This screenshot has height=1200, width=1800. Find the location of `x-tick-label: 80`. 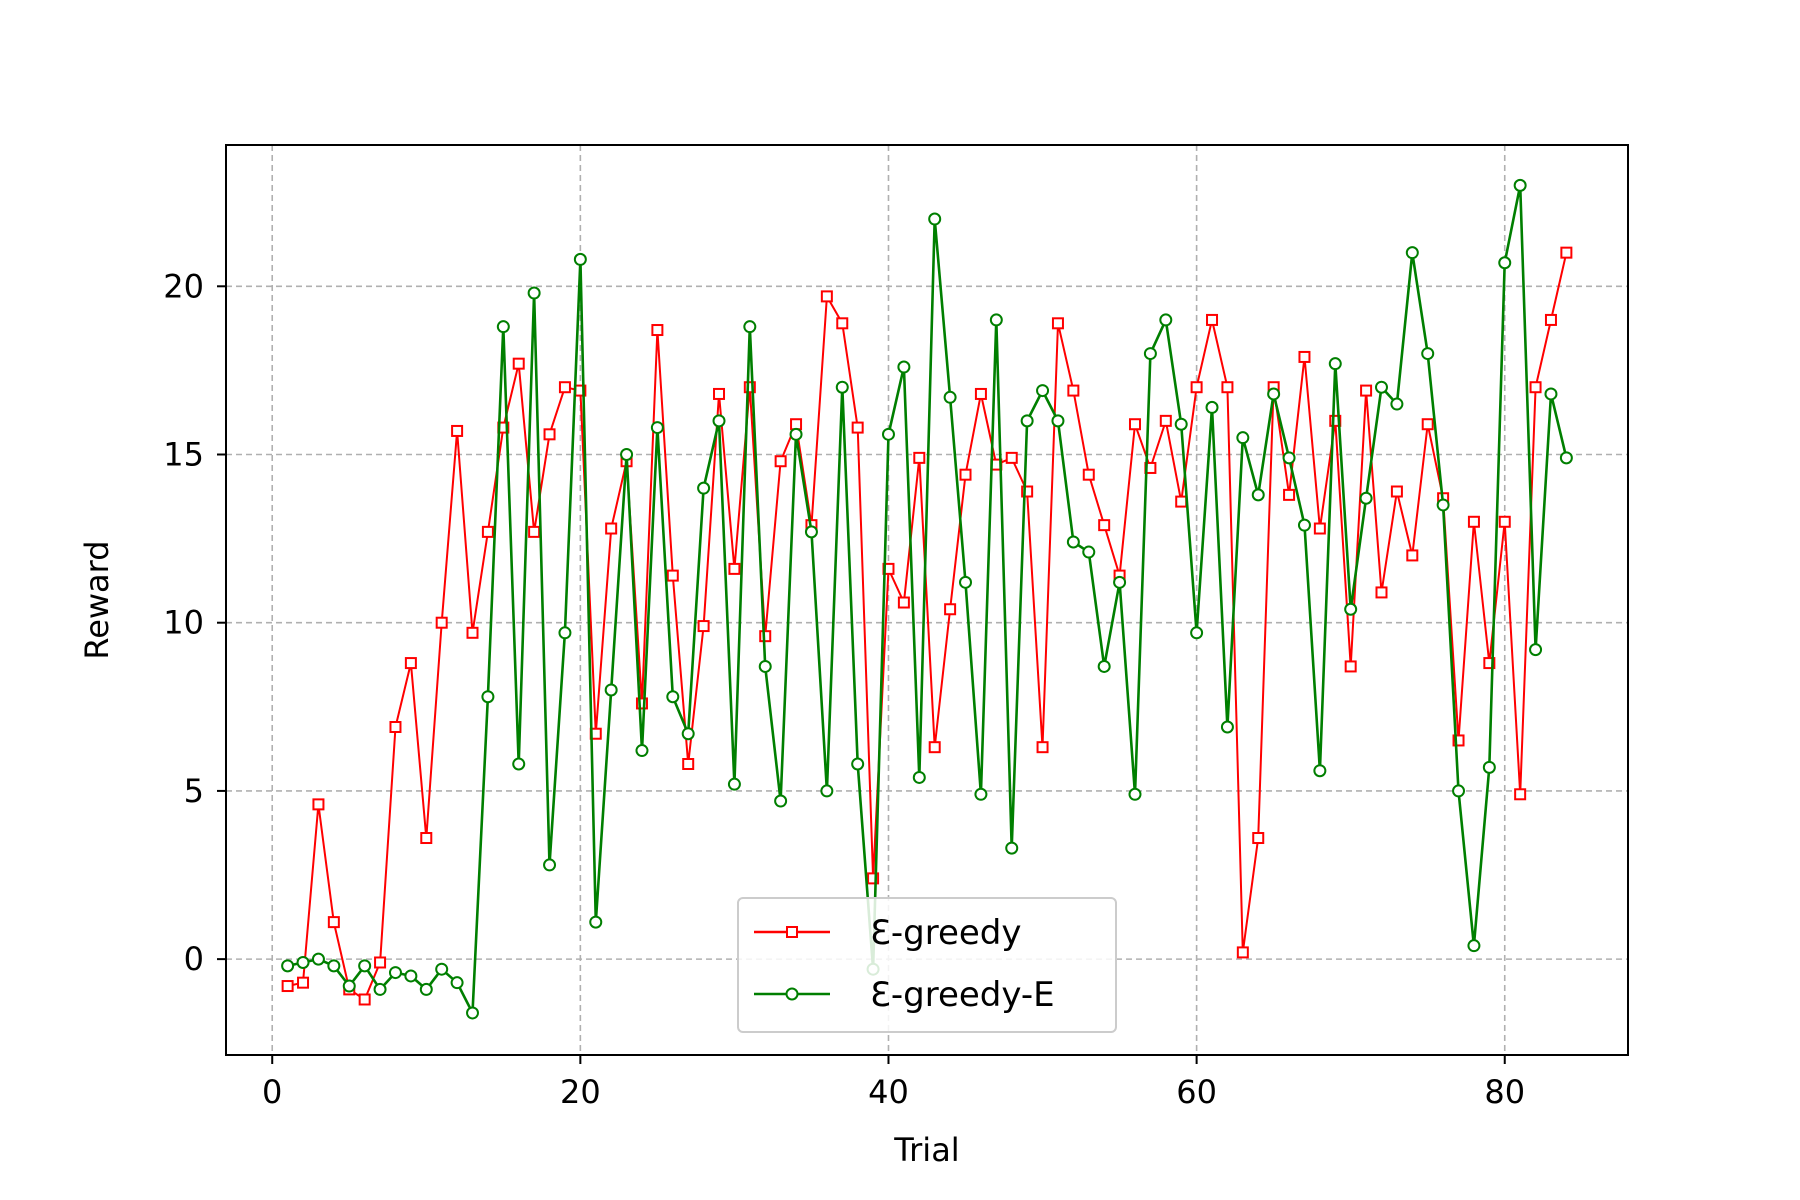

x-tick-label: 80 is located at coordinates (1504, 1092).